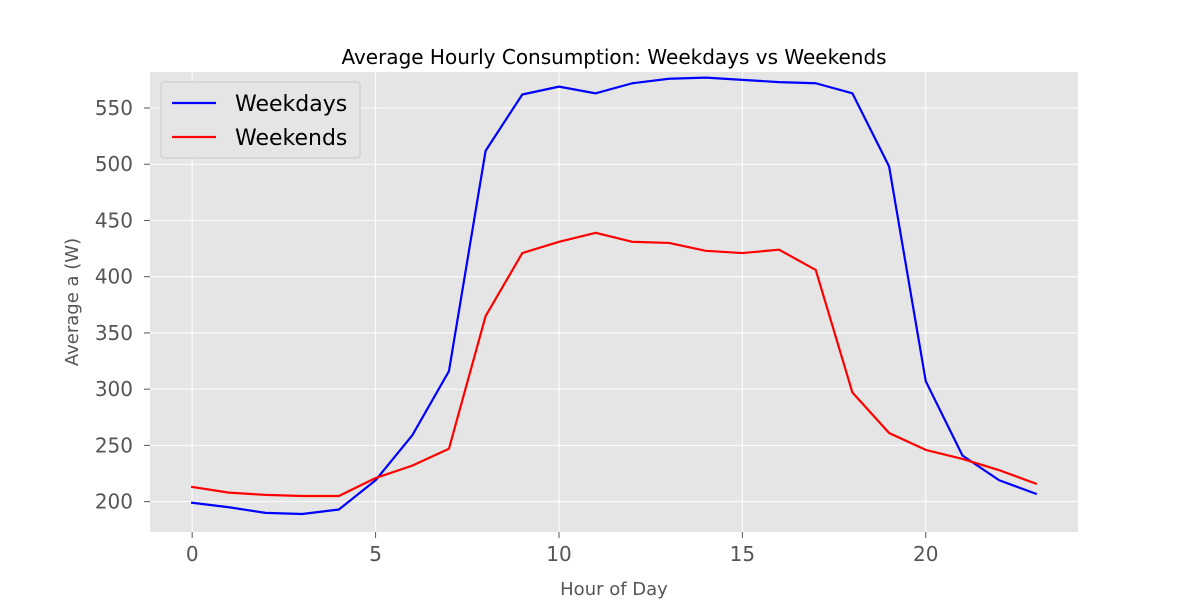 The image size is (1200, 600). Describe the element at coordinates (192, 554) in the screenshot. I see `x-tick-label: 0` at that location.